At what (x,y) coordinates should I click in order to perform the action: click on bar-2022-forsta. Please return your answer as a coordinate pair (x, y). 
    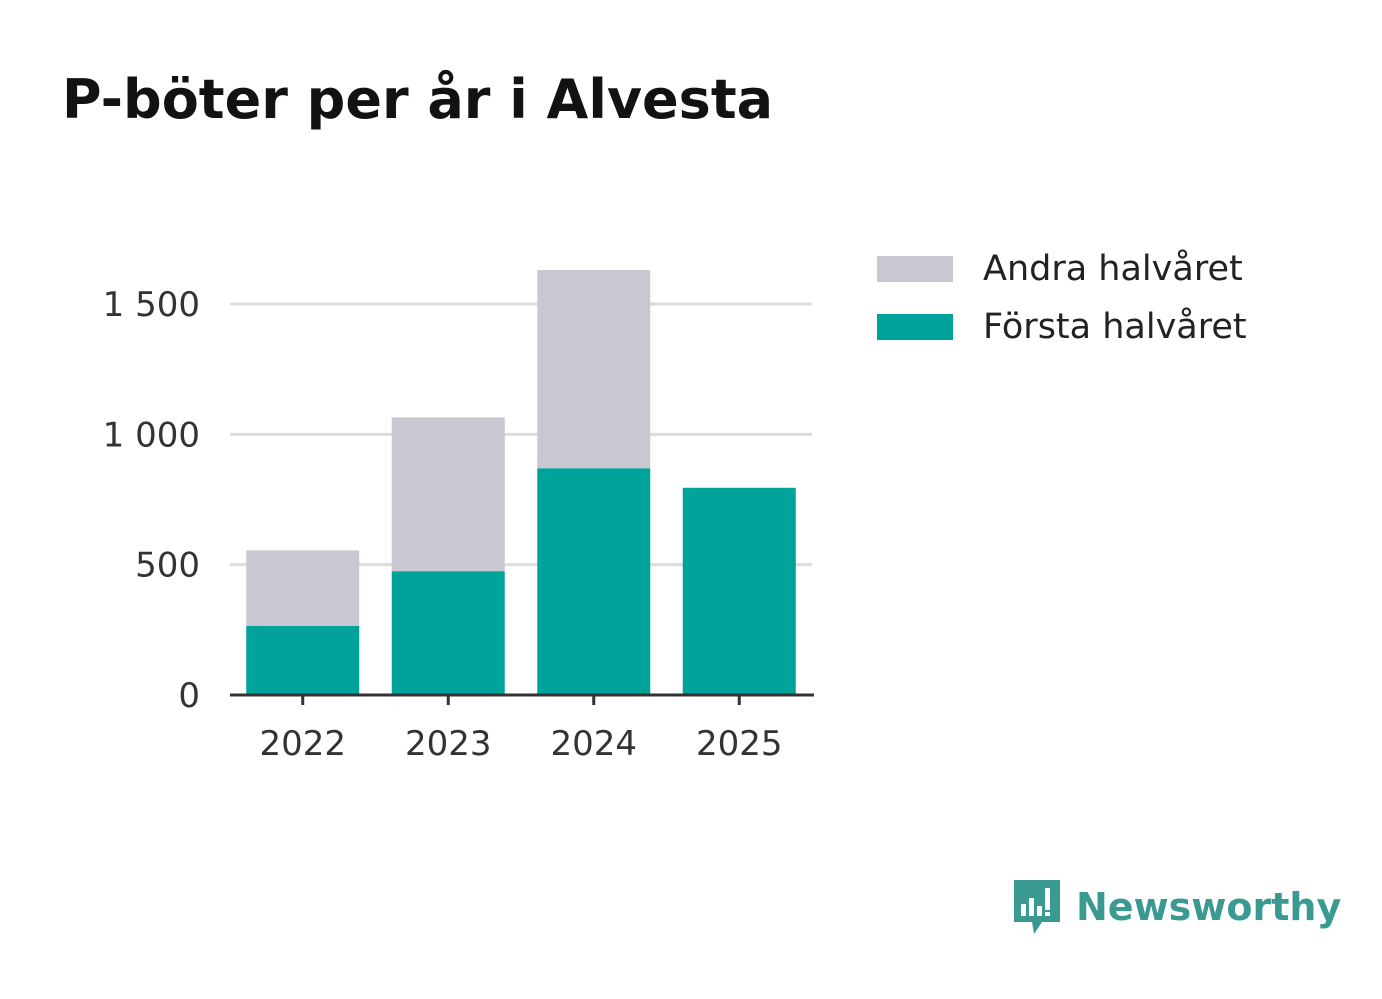
    Looking at the image, I should click on (303, 660).